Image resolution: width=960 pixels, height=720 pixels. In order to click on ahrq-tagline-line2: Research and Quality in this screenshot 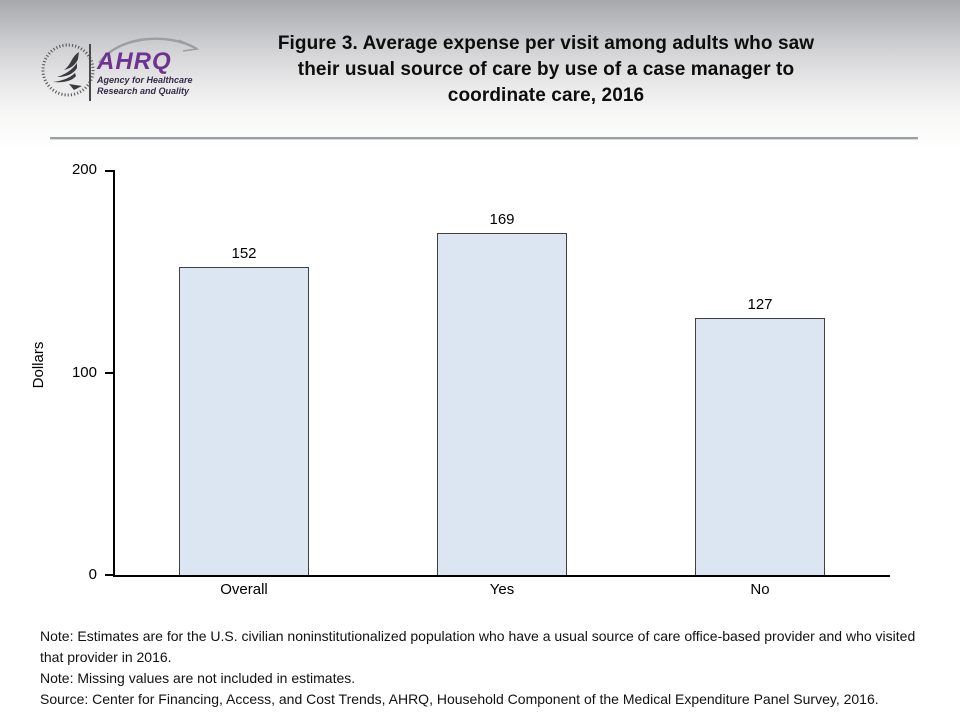, I will do `click(143, 90)`.